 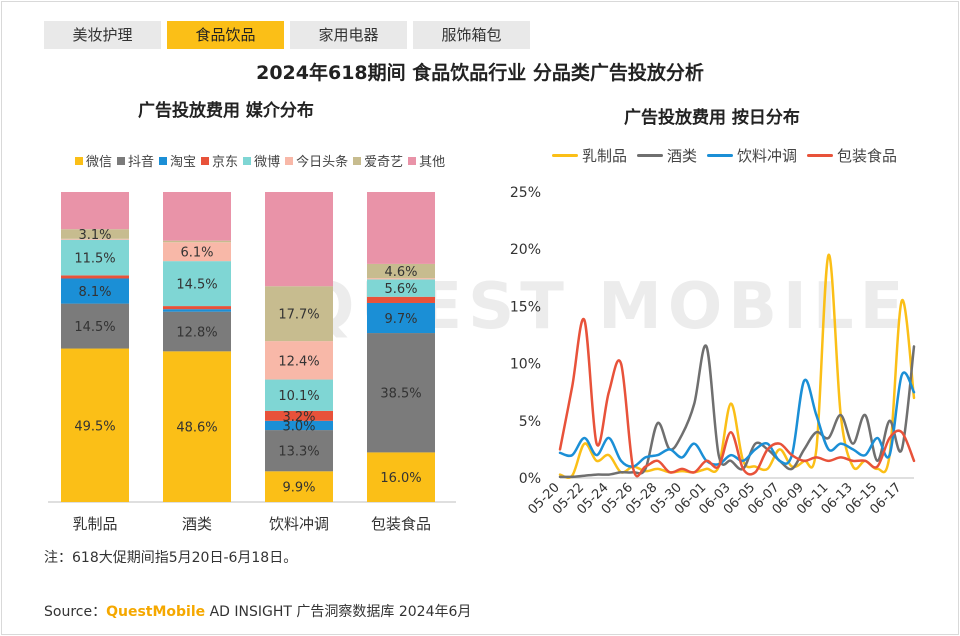 I want to click on bar-data-label: 9.9%, so click(x=298, y=488).